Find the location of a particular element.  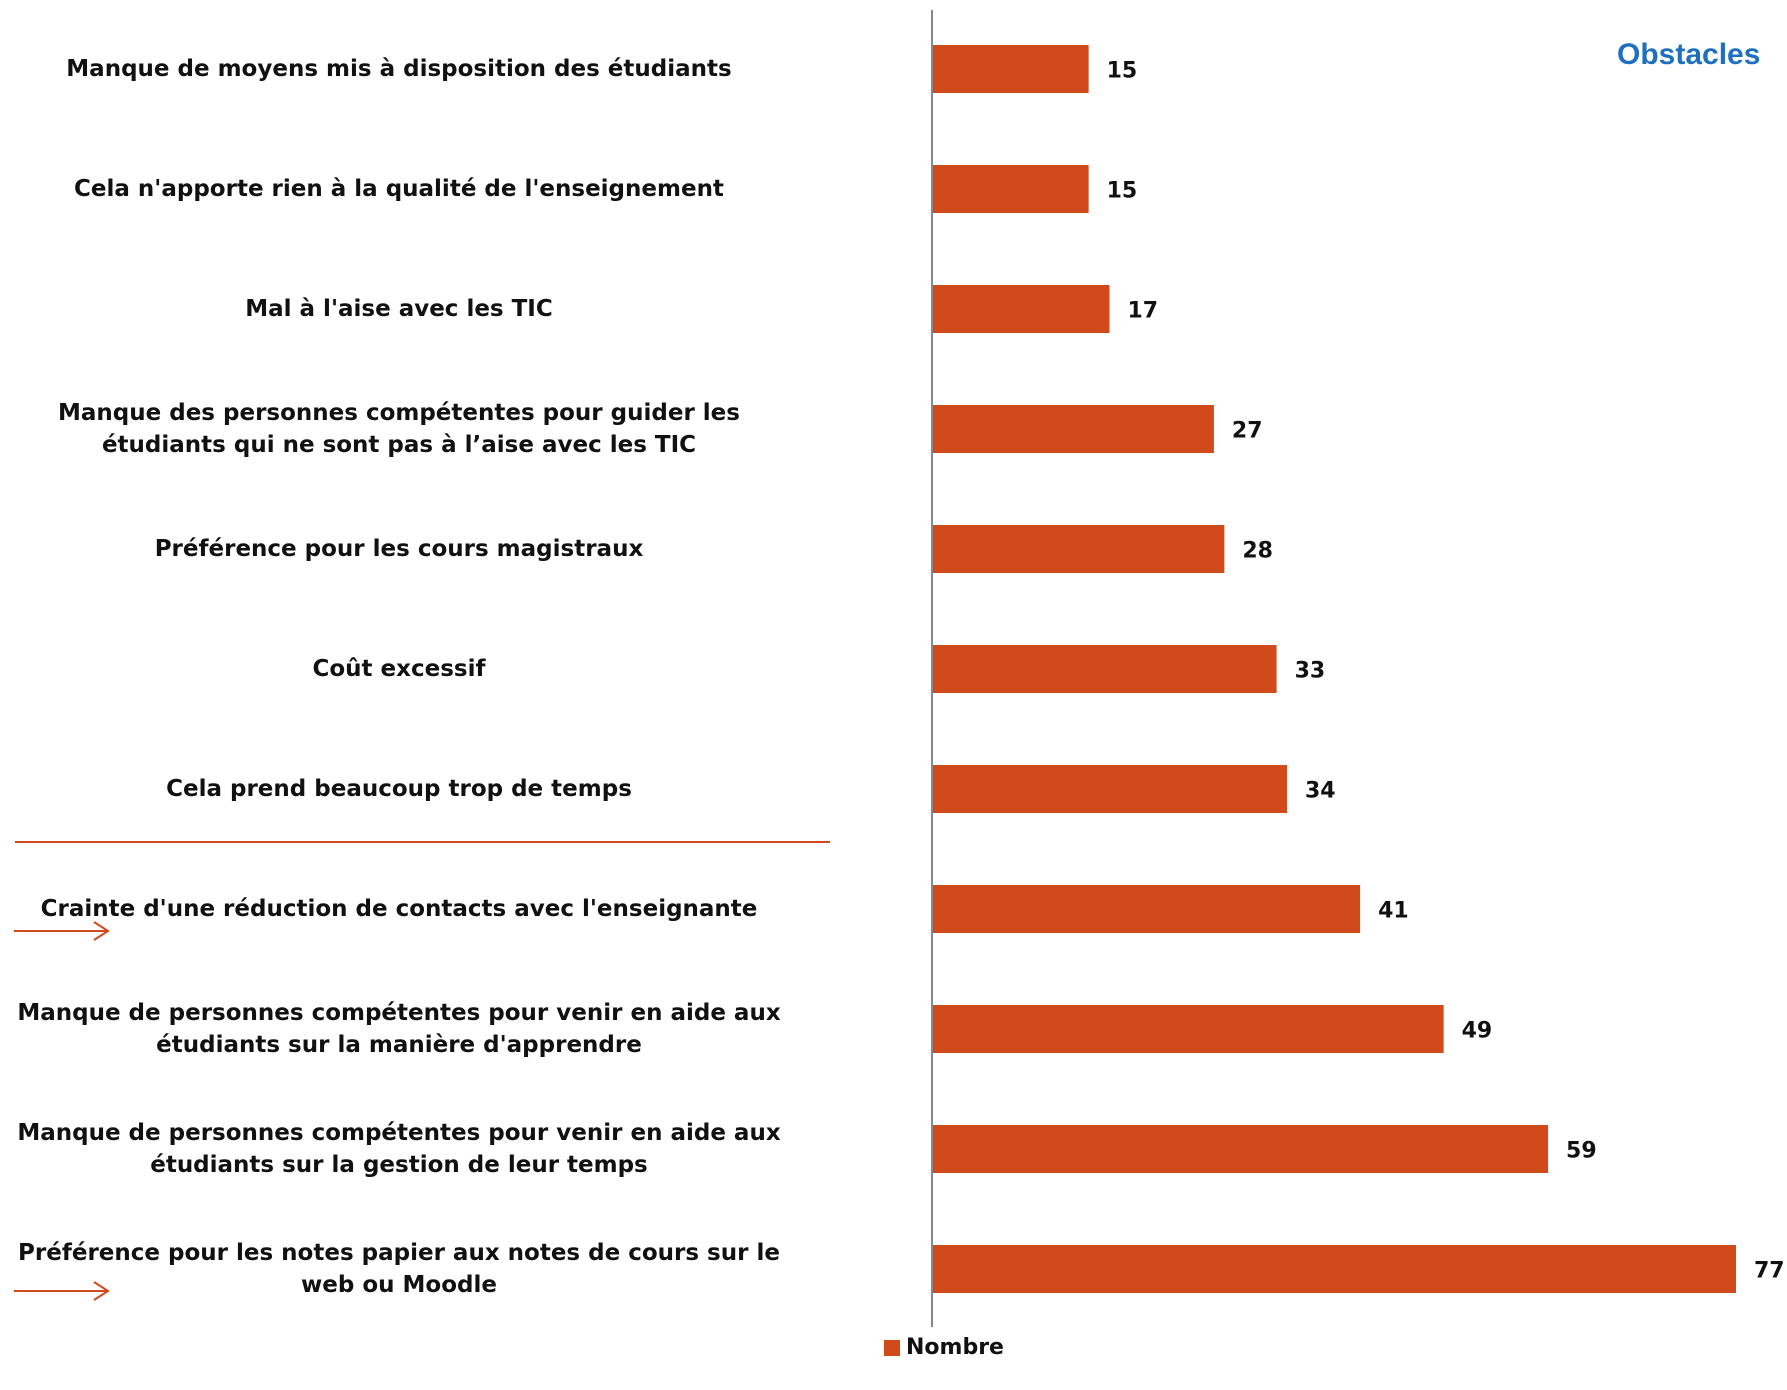

value-label: 41 is located at coordinates (1393, 911).